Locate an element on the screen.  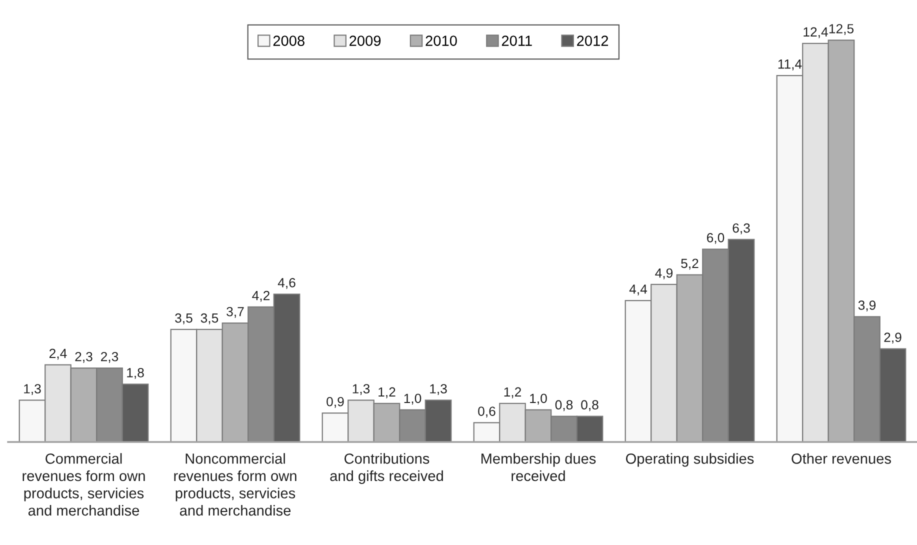
data-label: 12,4 is located at coordinates (816, 32).